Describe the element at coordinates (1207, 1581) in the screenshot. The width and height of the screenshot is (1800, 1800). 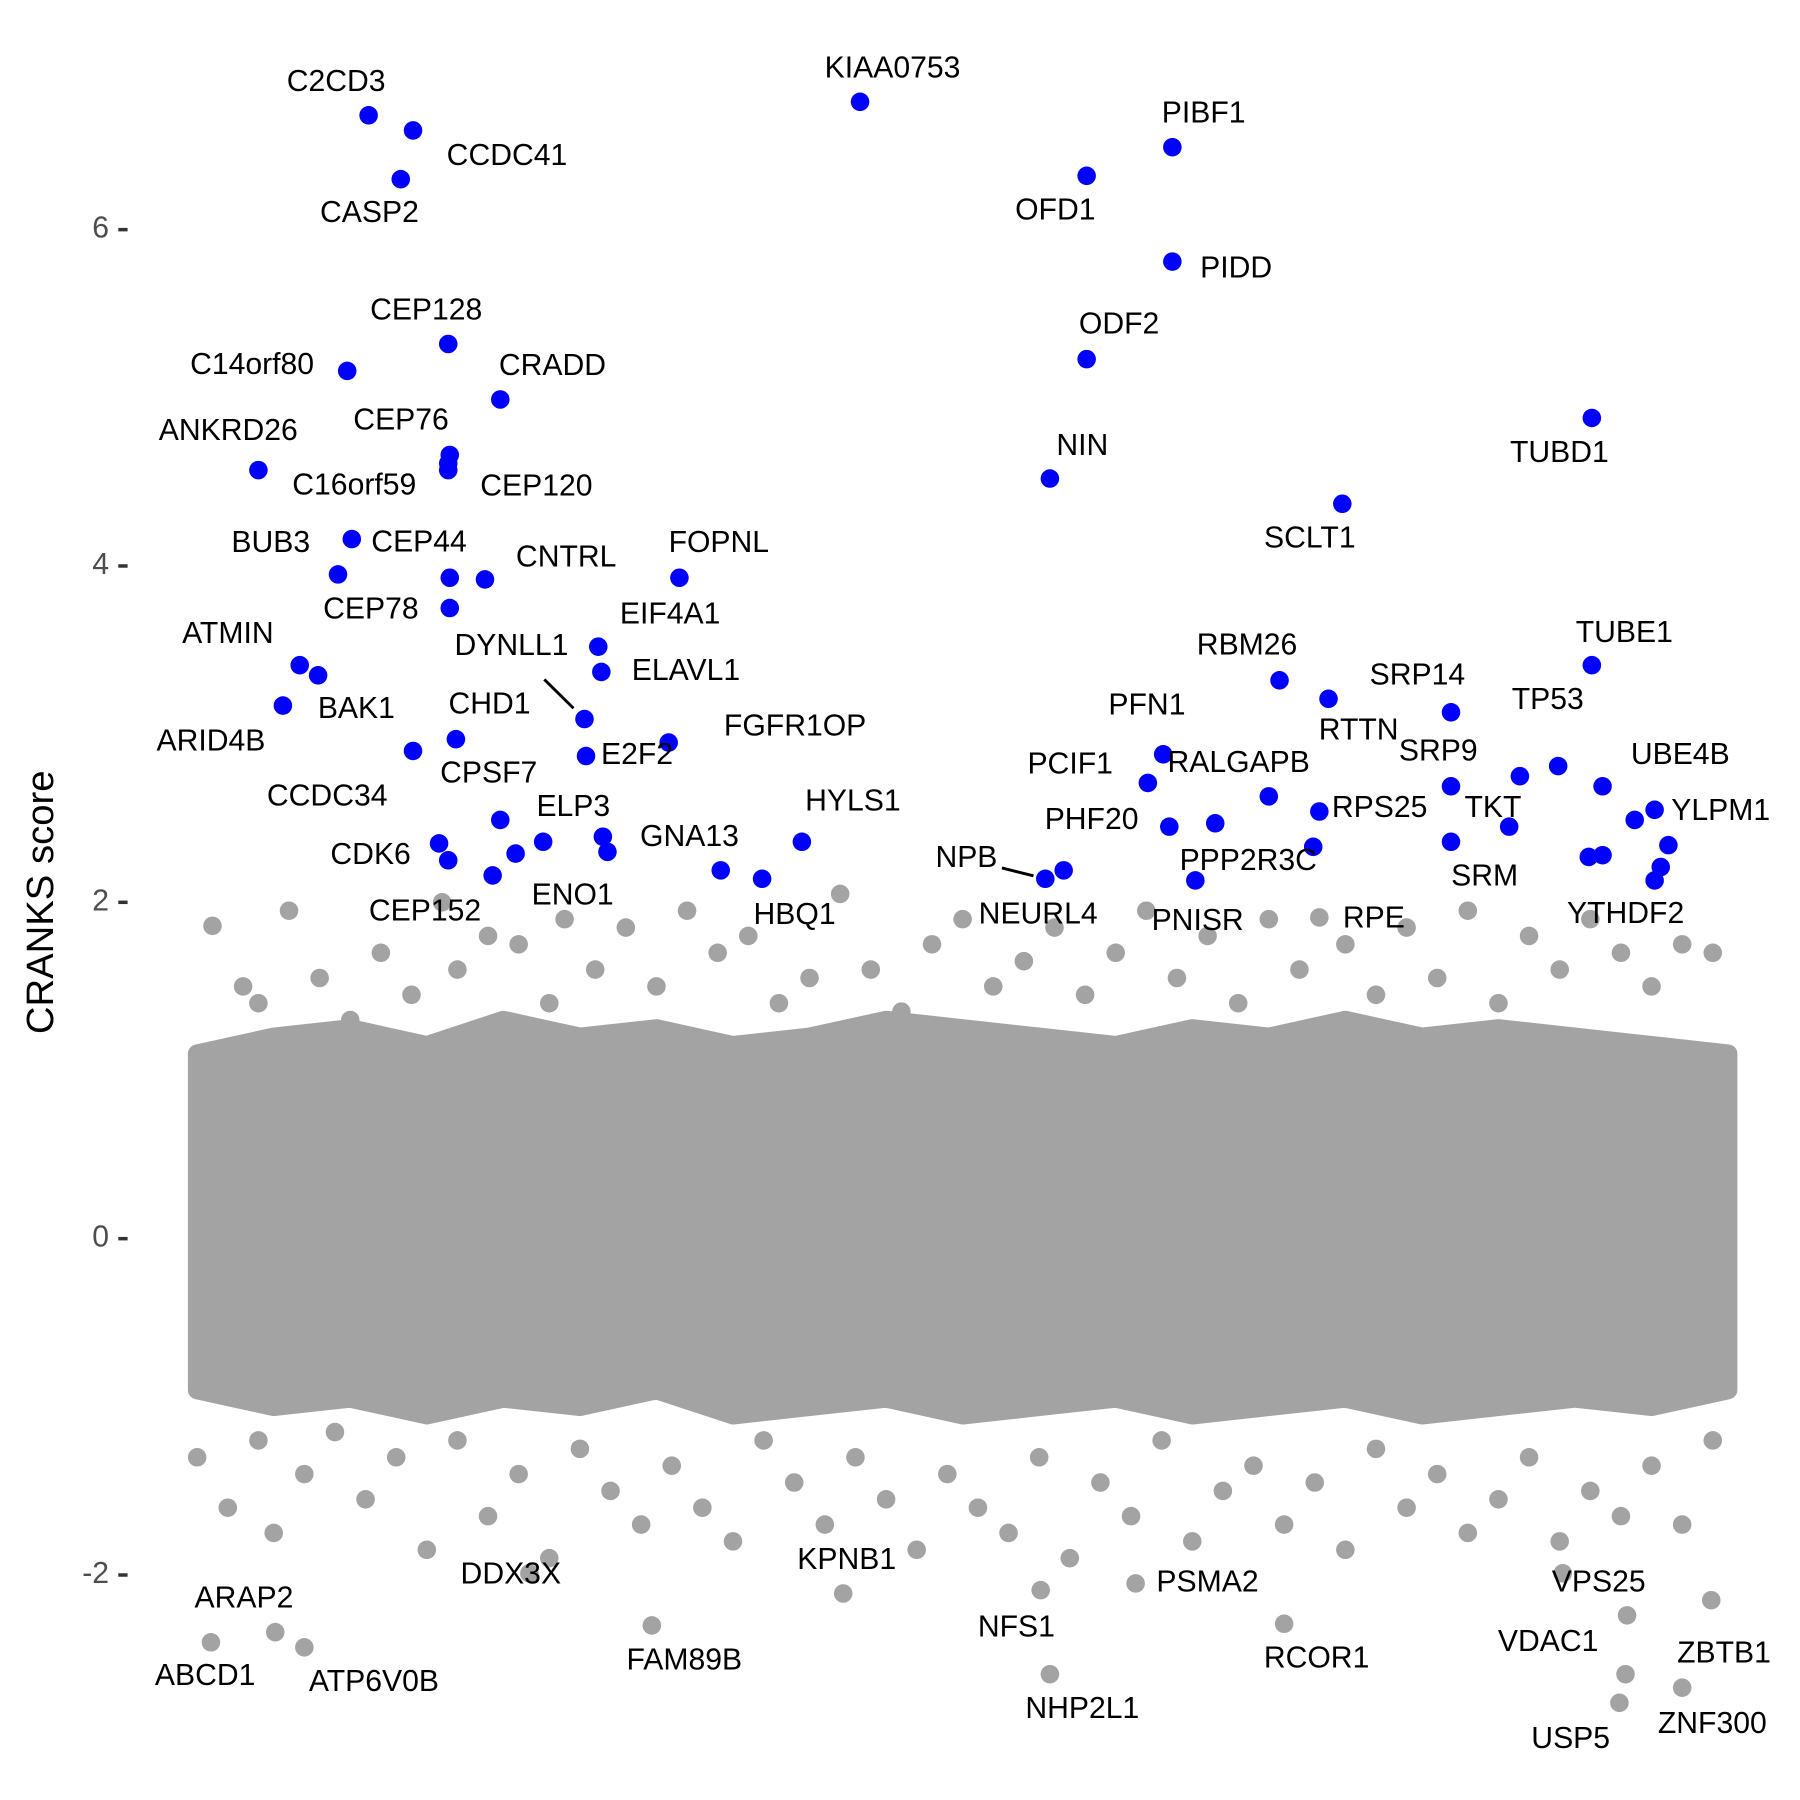
I see `point-label: PSMA2` at that location.